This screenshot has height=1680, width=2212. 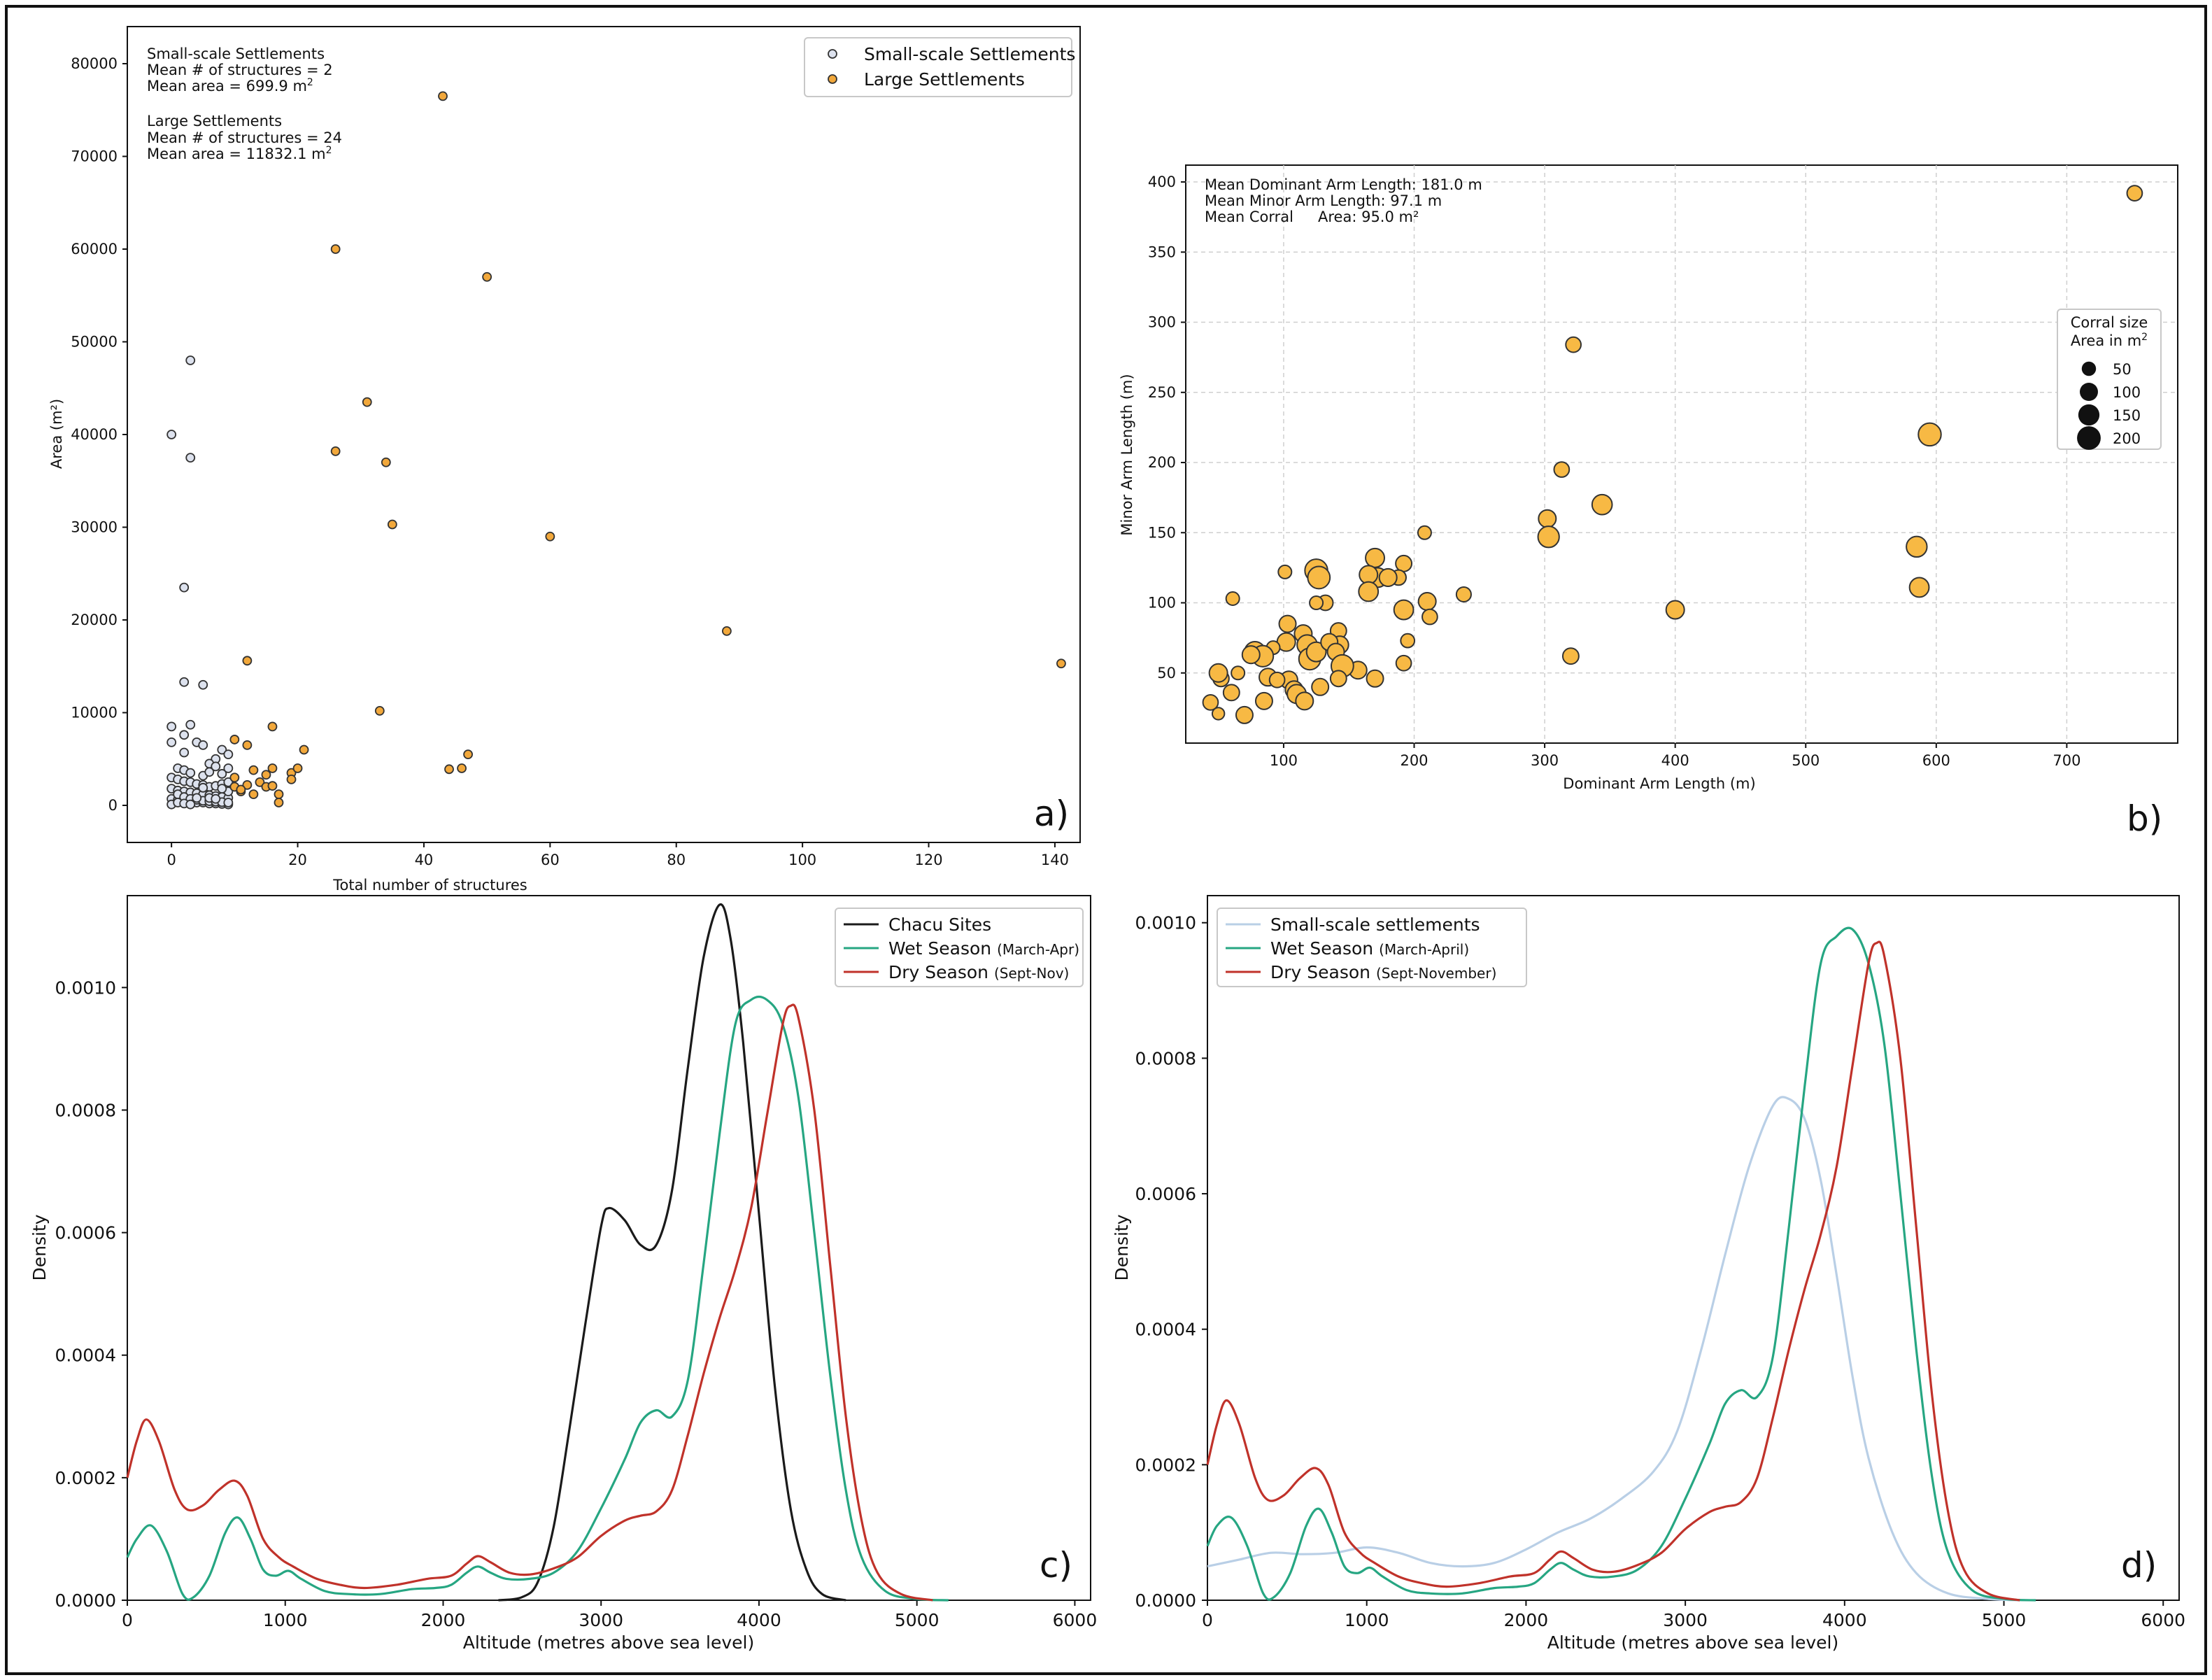 I want to click on panel-a-ann-small-title: Small-scale Settlements, so click(x=236, y=53).